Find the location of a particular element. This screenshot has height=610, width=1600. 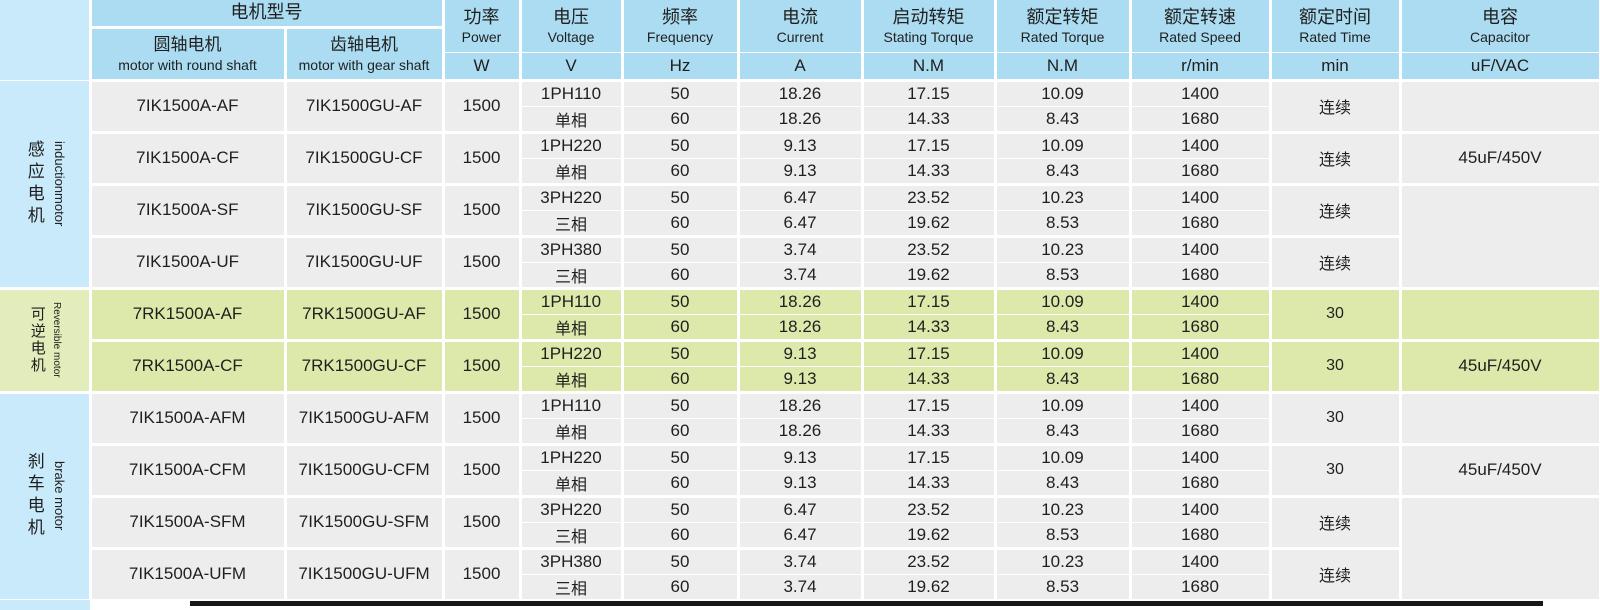

cell-gear-shaft-model: 7RK1500GU-CF is located at coordinates (365, 367).